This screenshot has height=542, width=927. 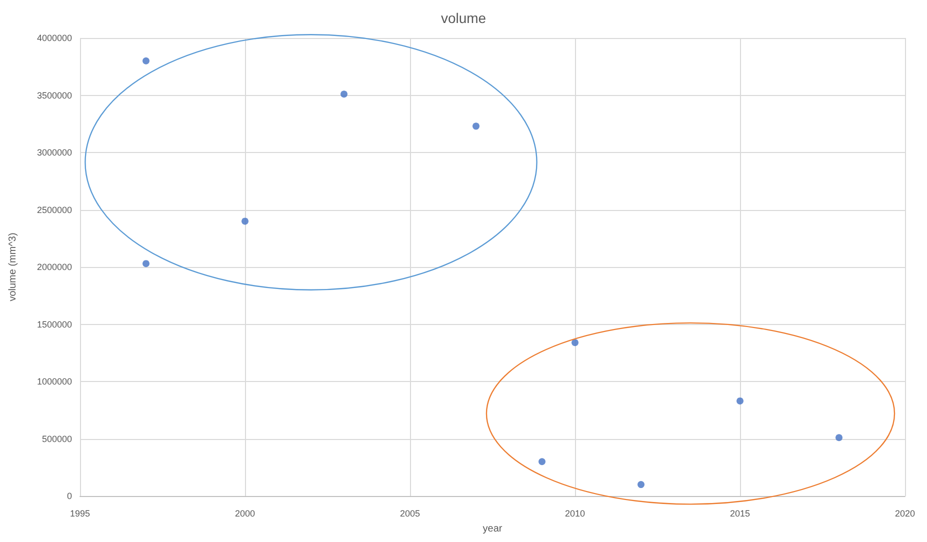 I want to click on x-tick-label: 2005, so click(x=410, y=513).